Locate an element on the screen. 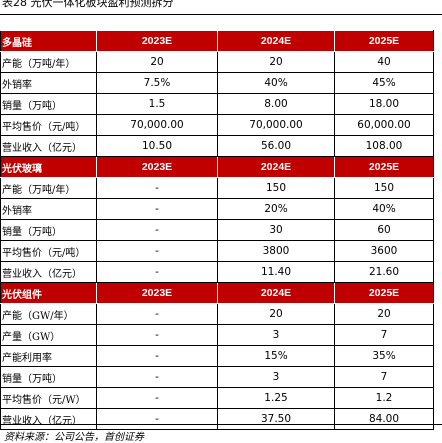 This screenshot has width=442, height=443. table-row: 平均售价（元/W） - 1.25 1.2 is located at coordinates (217, 398).